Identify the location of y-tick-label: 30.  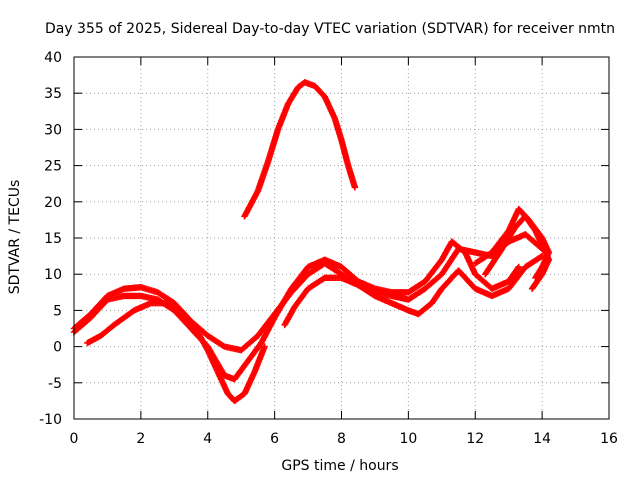
(53, 130).